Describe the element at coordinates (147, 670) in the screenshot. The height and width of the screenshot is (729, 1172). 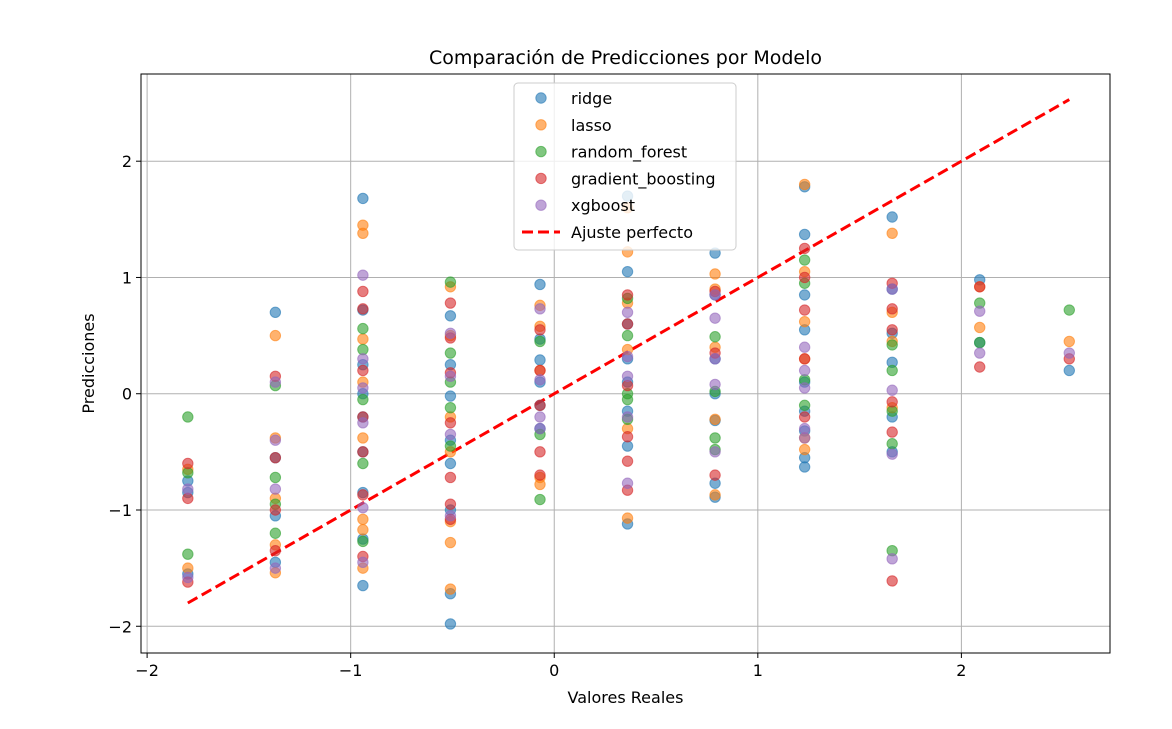
I see `x-tick-label: −2` at that location.